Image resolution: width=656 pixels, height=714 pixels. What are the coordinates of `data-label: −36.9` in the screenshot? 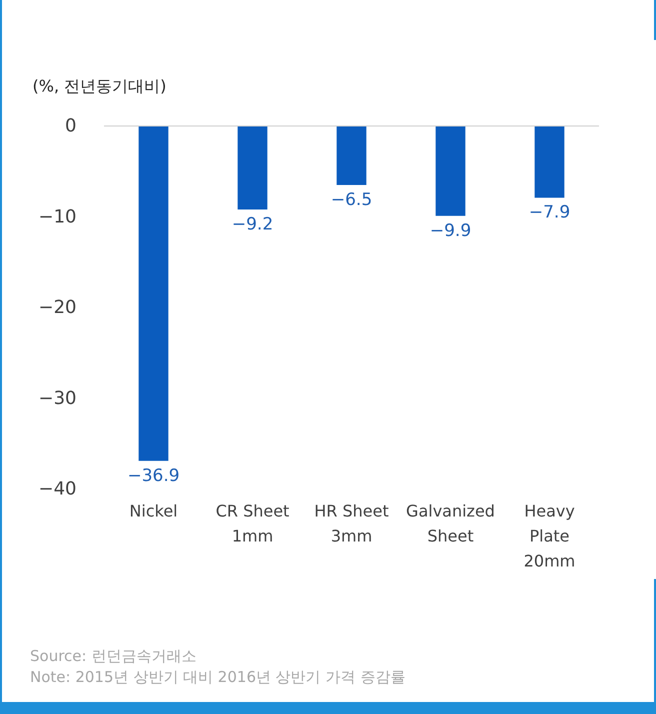 It's located at (153, 476).